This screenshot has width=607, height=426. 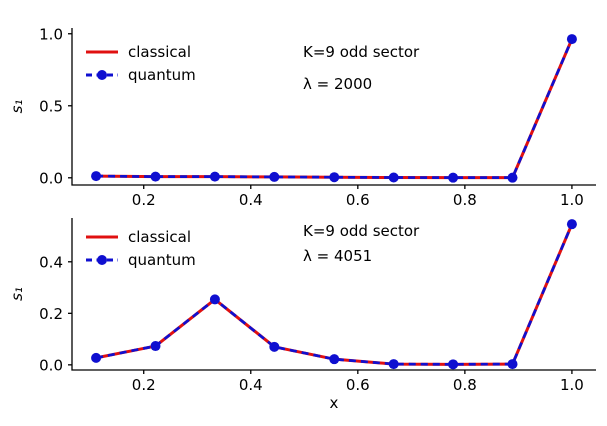 I want to click on y-tick-label: 0.5, so click(x=51, y=106).